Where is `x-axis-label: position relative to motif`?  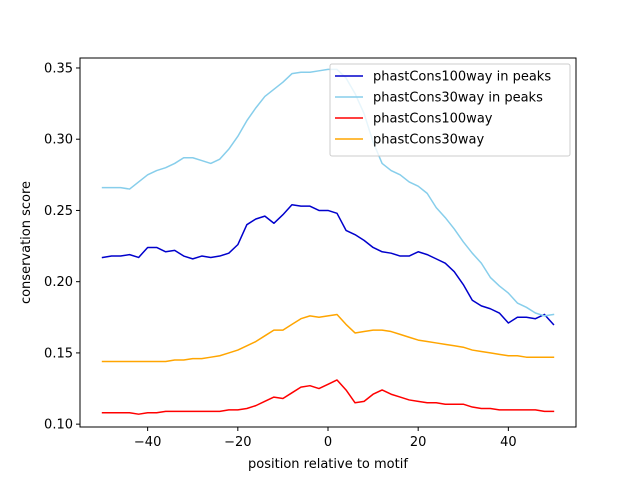 x-axis-label: position relative to motif is located at coordinates (328, 464).